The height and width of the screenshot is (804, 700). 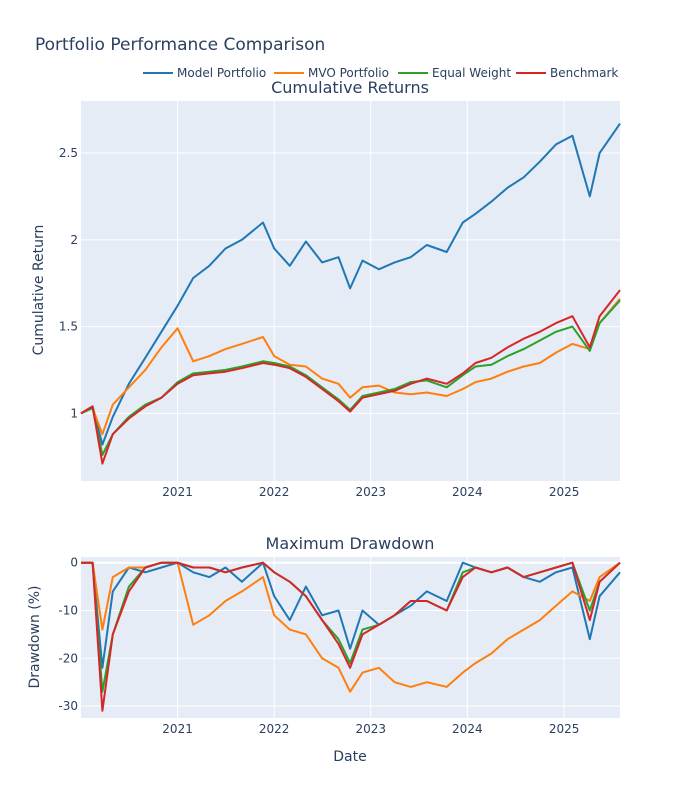 I want to click on cumulative-x-tick-label: 2023, so click(x=370, y=492).